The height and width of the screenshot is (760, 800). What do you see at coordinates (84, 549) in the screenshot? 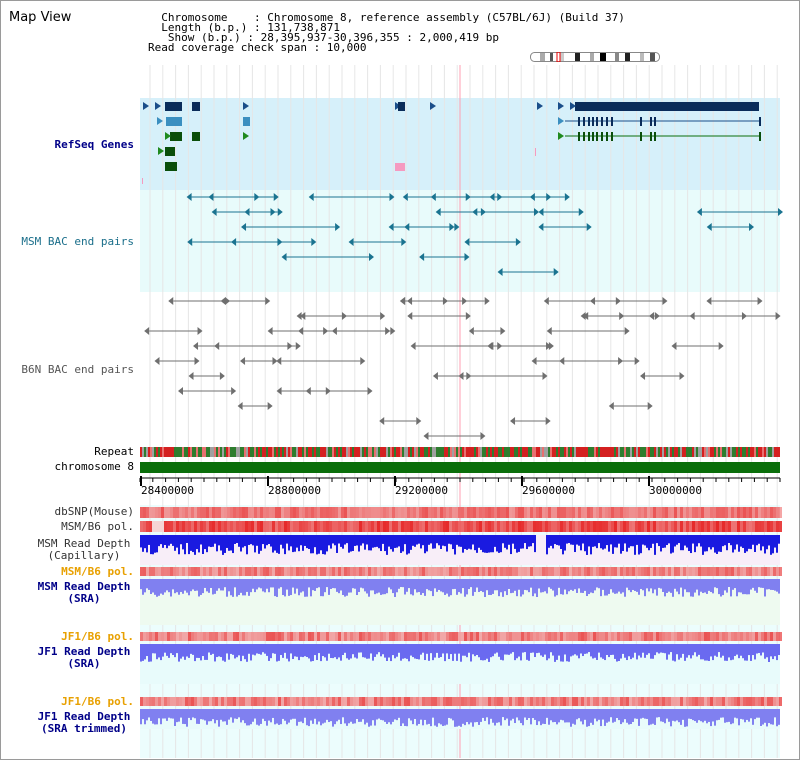
I see `track-label-msm-depth-capillary: MSM Read Depth (Capillary)` at bounding box center [84, 549].